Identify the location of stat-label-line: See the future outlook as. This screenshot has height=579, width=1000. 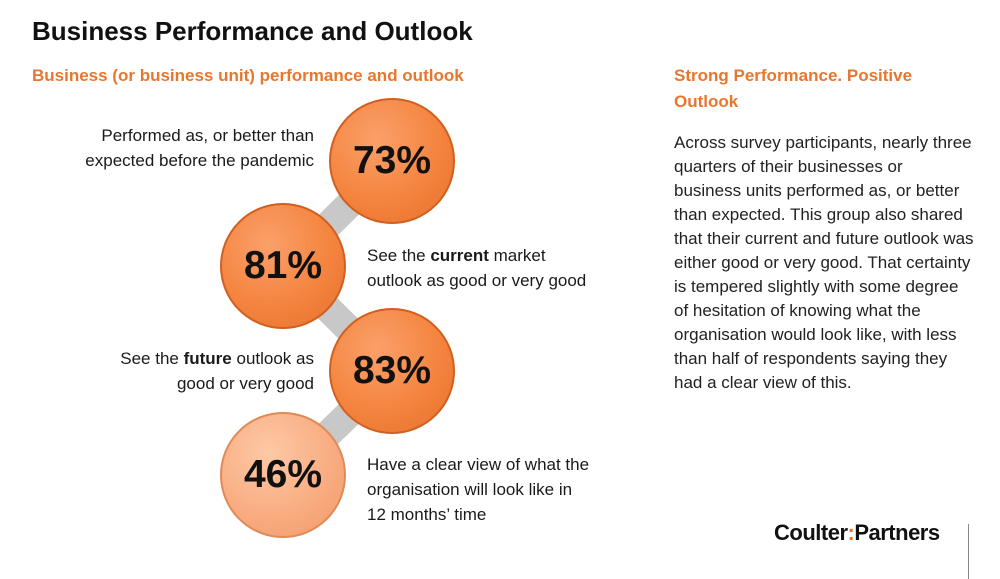
(217, 358).